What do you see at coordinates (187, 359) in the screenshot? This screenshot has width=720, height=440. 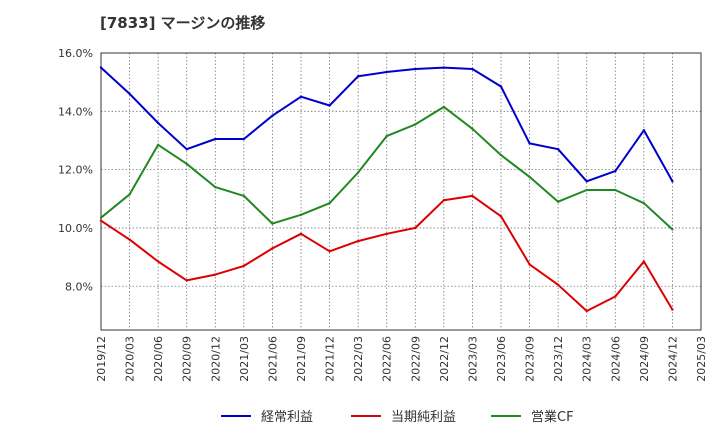 I see `x-tick-label: 2020/09` at bounding box center [187, 359].